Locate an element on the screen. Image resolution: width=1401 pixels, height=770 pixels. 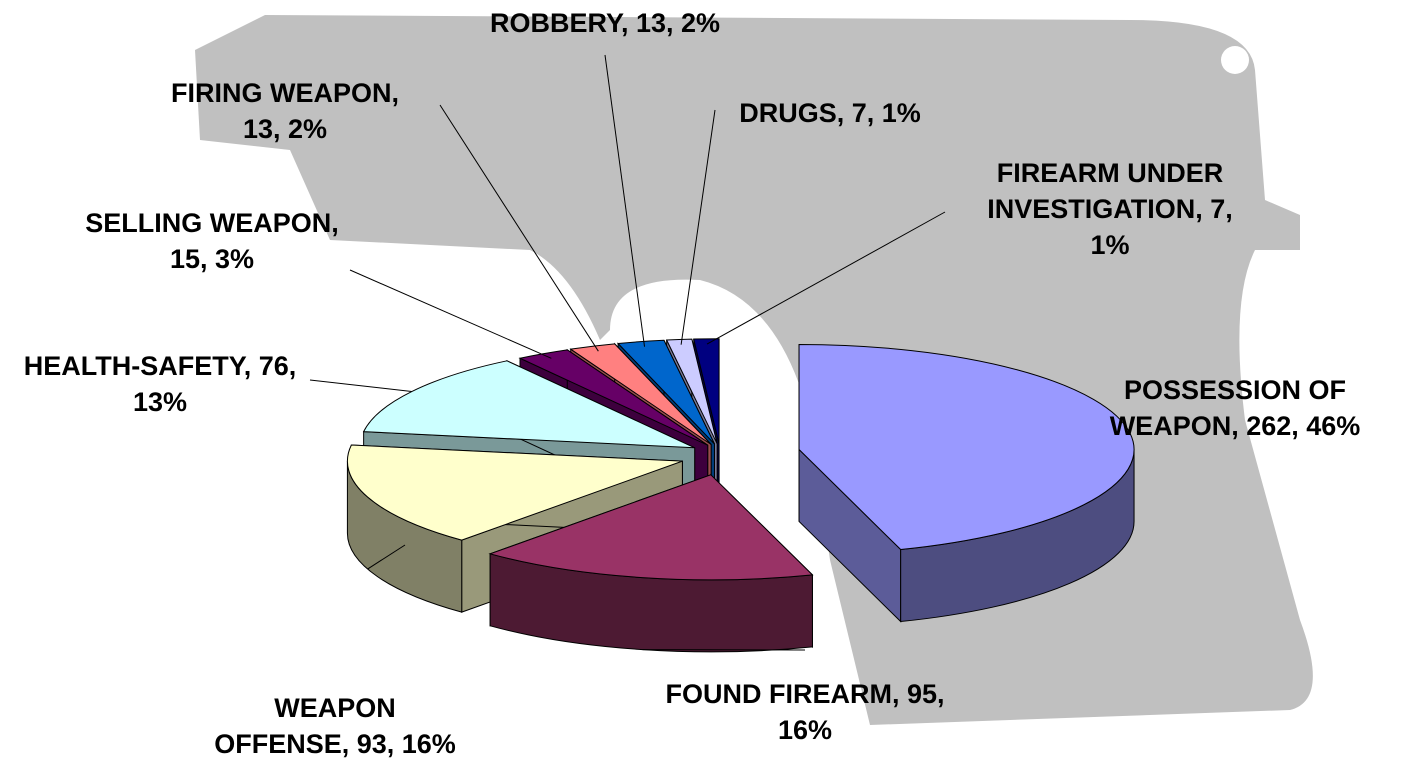
data-label: FIREARM UNDER INVESTIGATION, 7, 1% is located at coordinates (1110, 209).